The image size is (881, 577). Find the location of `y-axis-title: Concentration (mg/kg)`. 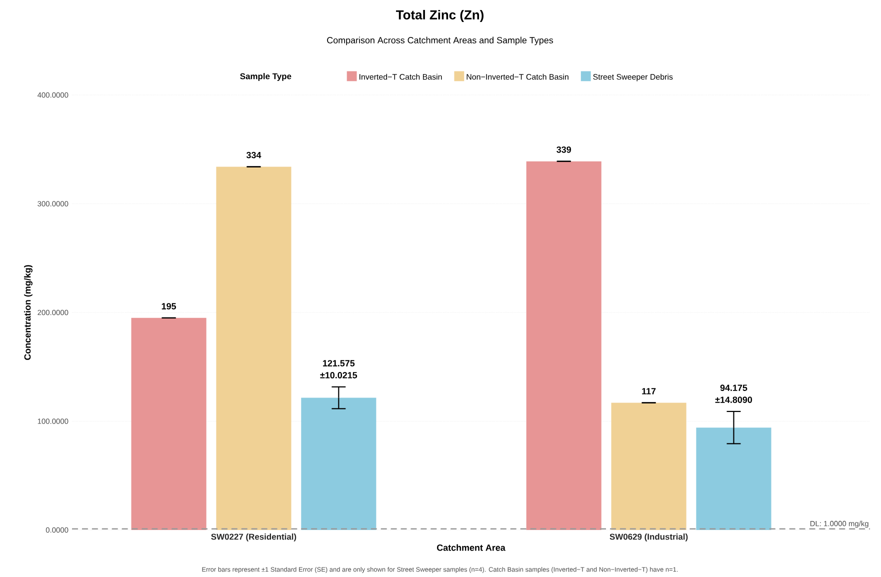

y-axis-title: Concentration (mg/kg) is located at coordinates (28, 312).